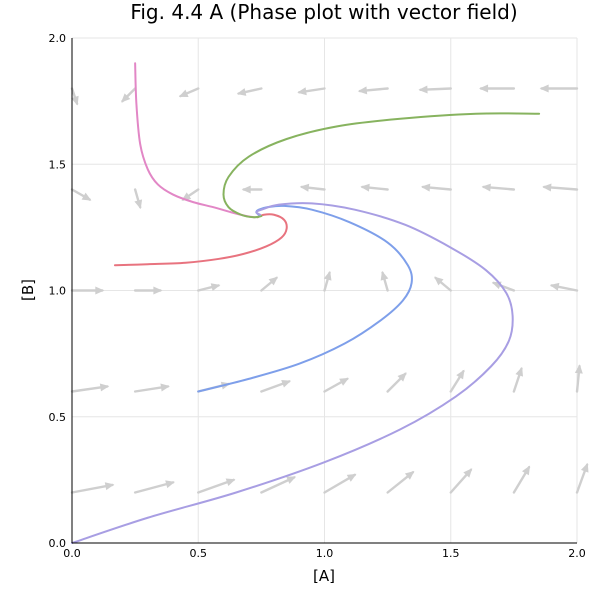  I want to click on x-tick-labels: 0.0 0.5 1.0 1.5 2.0, so click(324, 553).